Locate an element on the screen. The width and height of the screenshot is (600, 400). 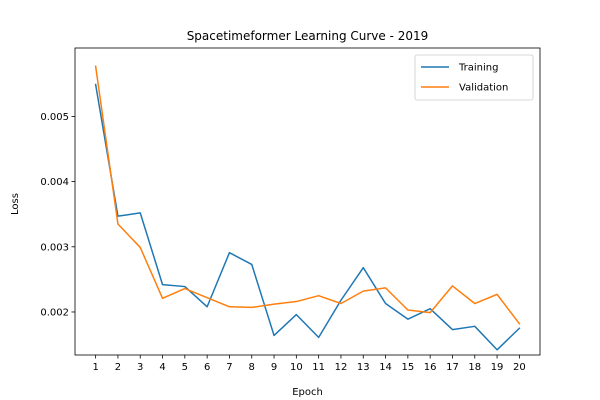
x-tick-label-18: 18 is located at coordinates (474, 367).